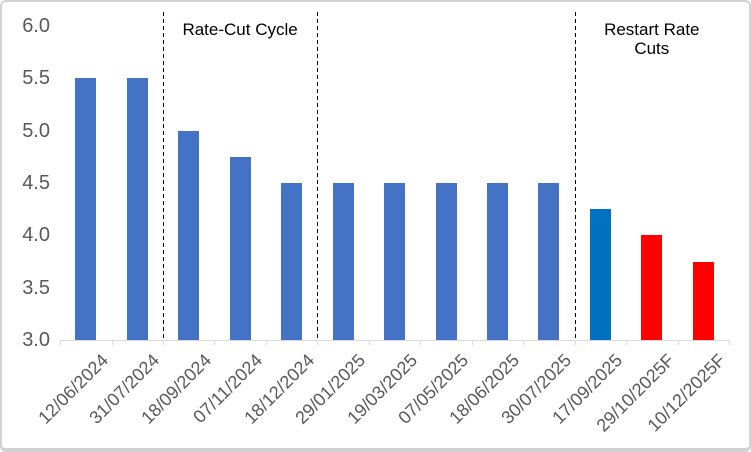 The image size is (751, 452). Describe the element at coordinates (36, 130) in the screenshot. I see `y-axis-label: 5.0` at that location.